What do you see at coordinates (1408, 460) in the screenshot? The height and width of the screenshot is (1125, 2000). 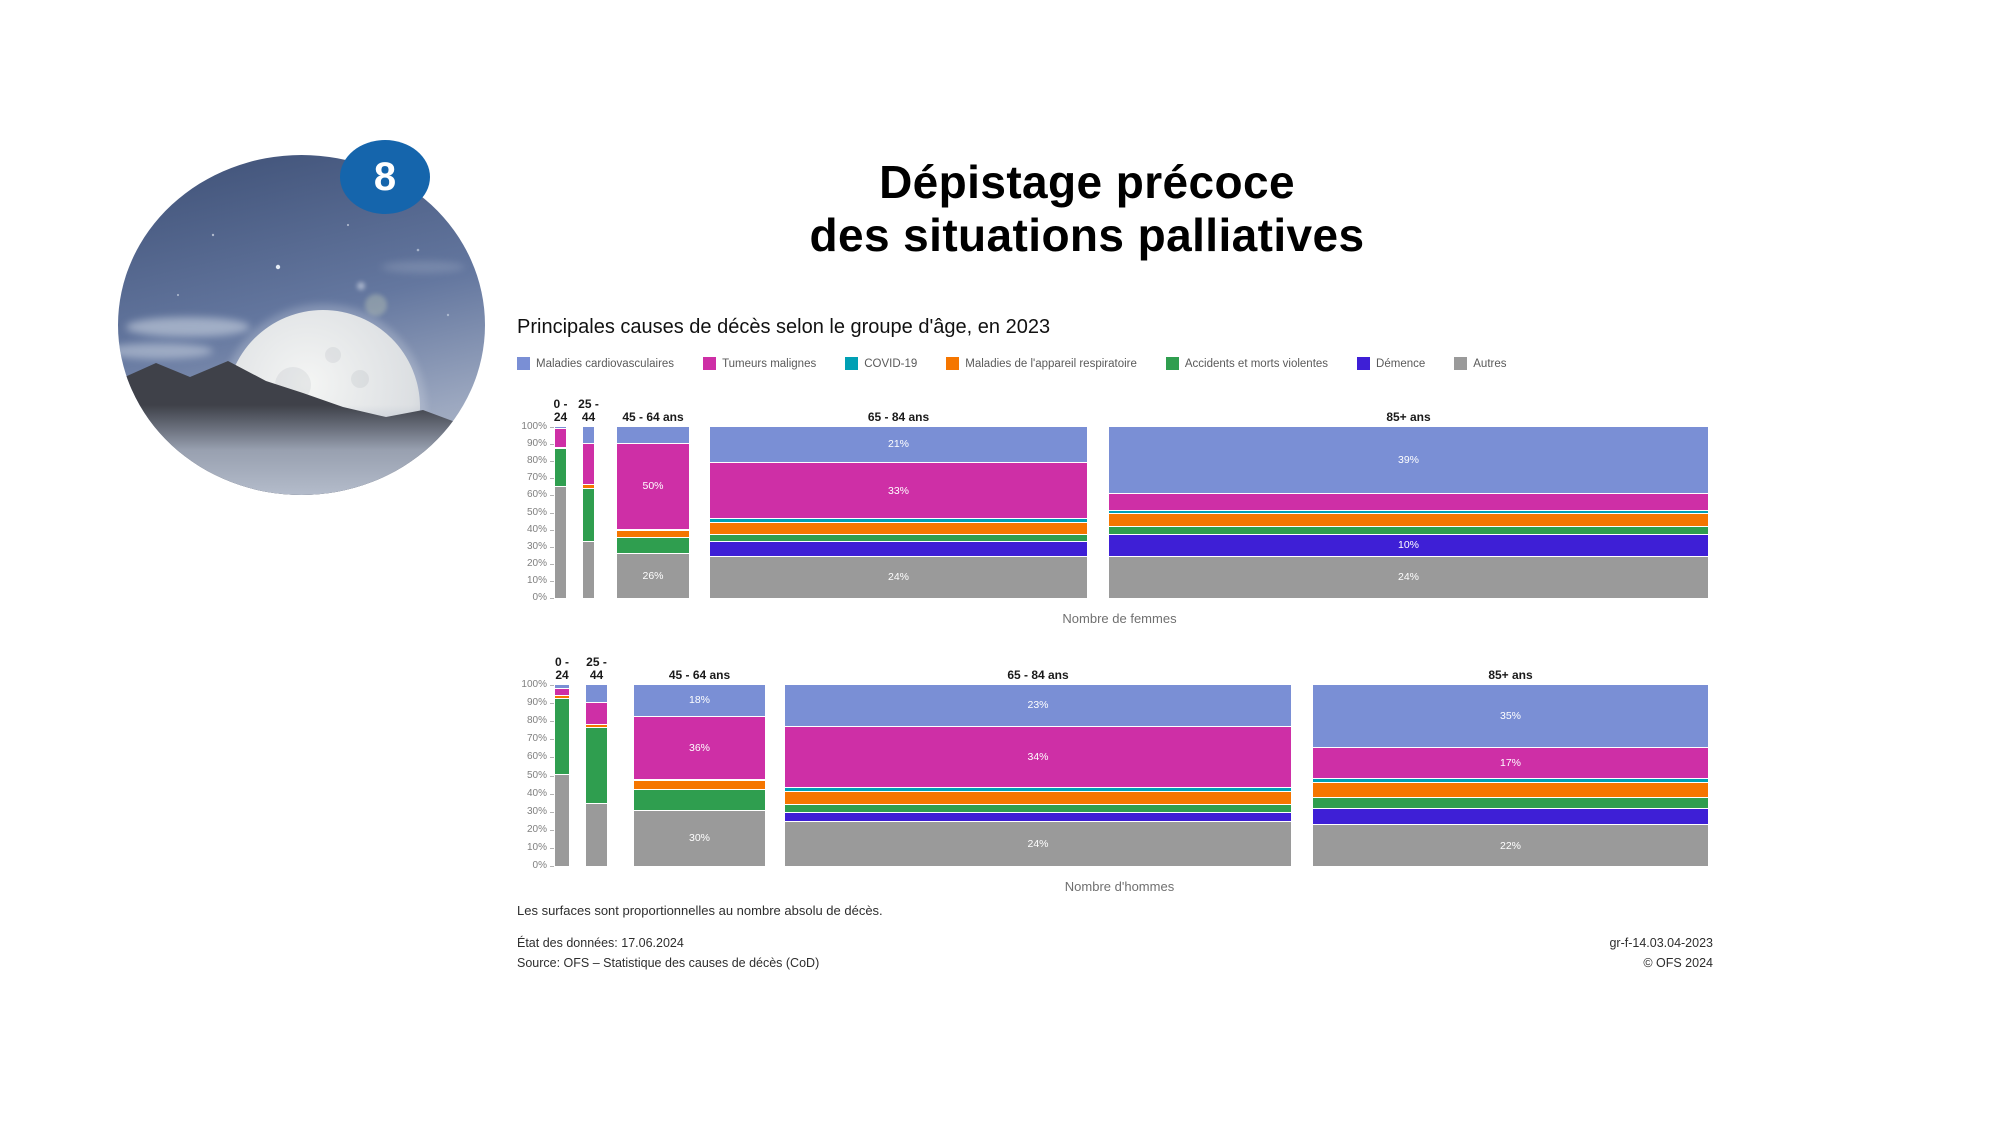 I see `segment-85plus: 39%` at bounding box center [1408, 460].